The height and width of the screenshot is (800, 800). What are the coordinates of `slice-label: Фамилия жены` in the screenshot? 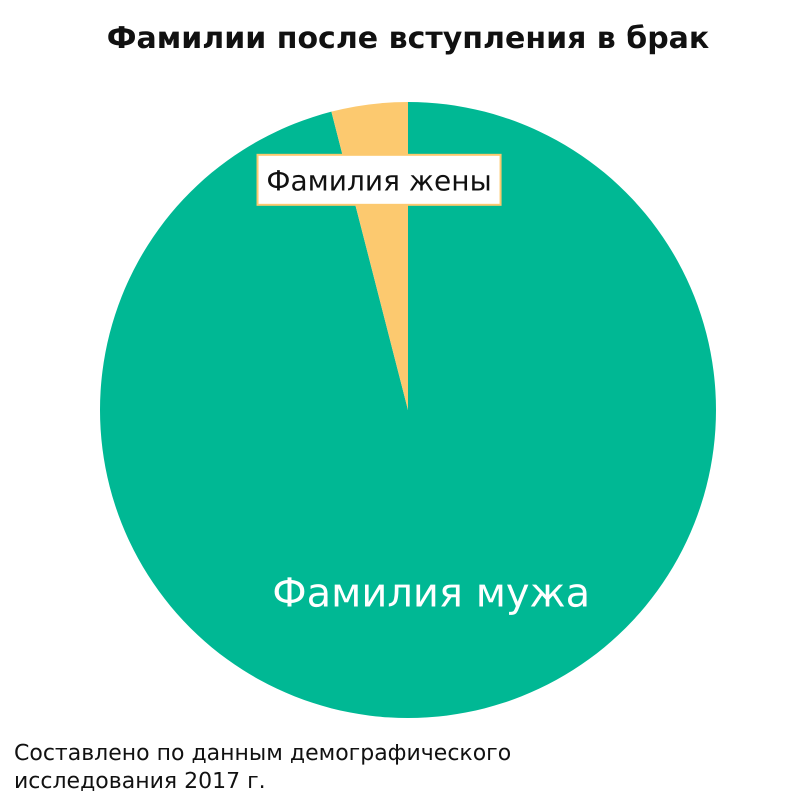 It's located at (379, 181).